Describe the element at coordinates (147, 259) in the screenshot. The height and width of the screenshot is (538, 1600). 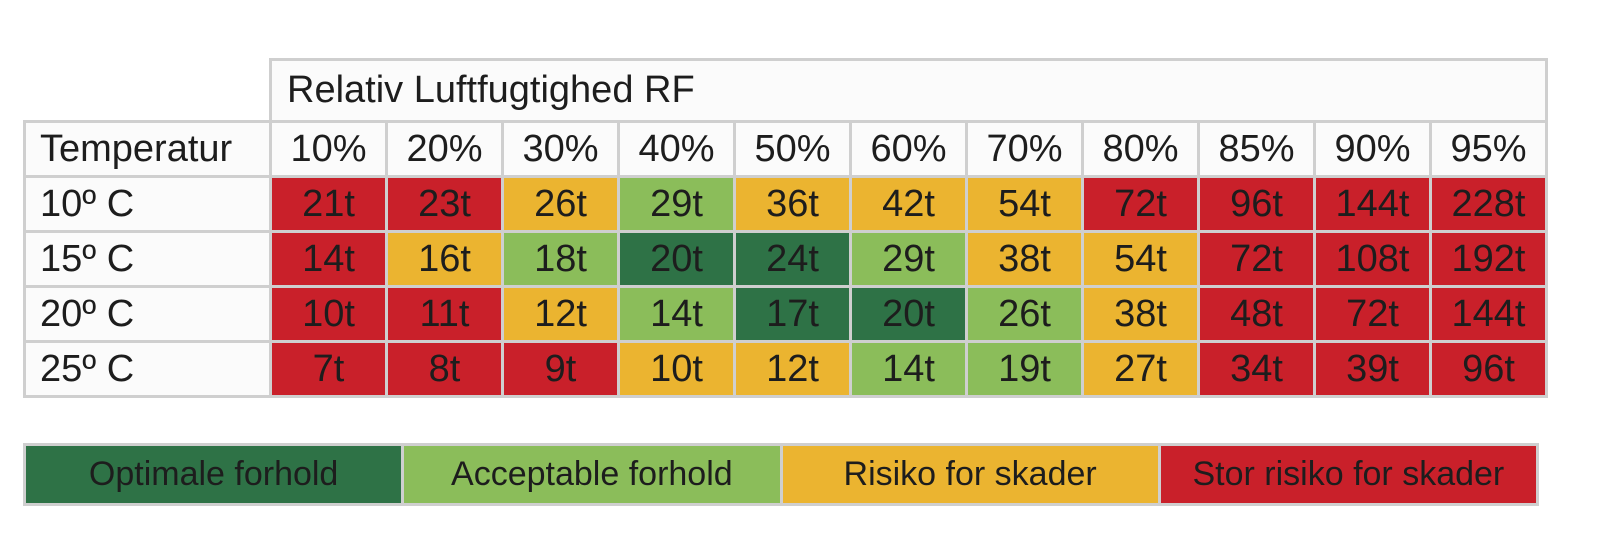
I see `row-label: 15º C` at that location.